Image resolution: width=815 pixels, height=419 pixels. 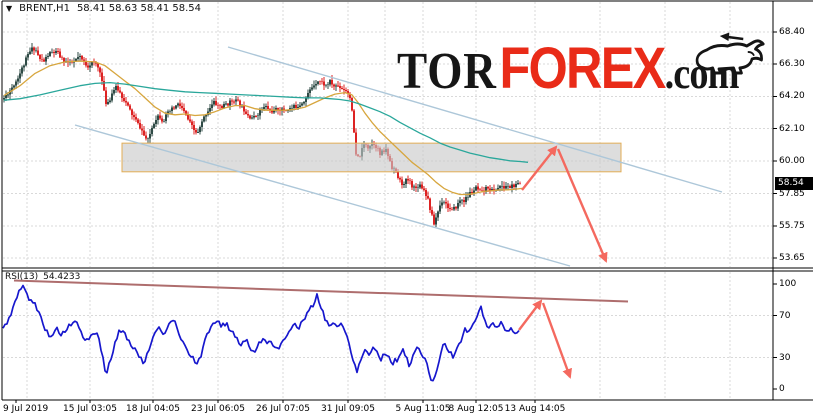 I want to click on rsi-tick-label: 100, so click(x=788, y=284).